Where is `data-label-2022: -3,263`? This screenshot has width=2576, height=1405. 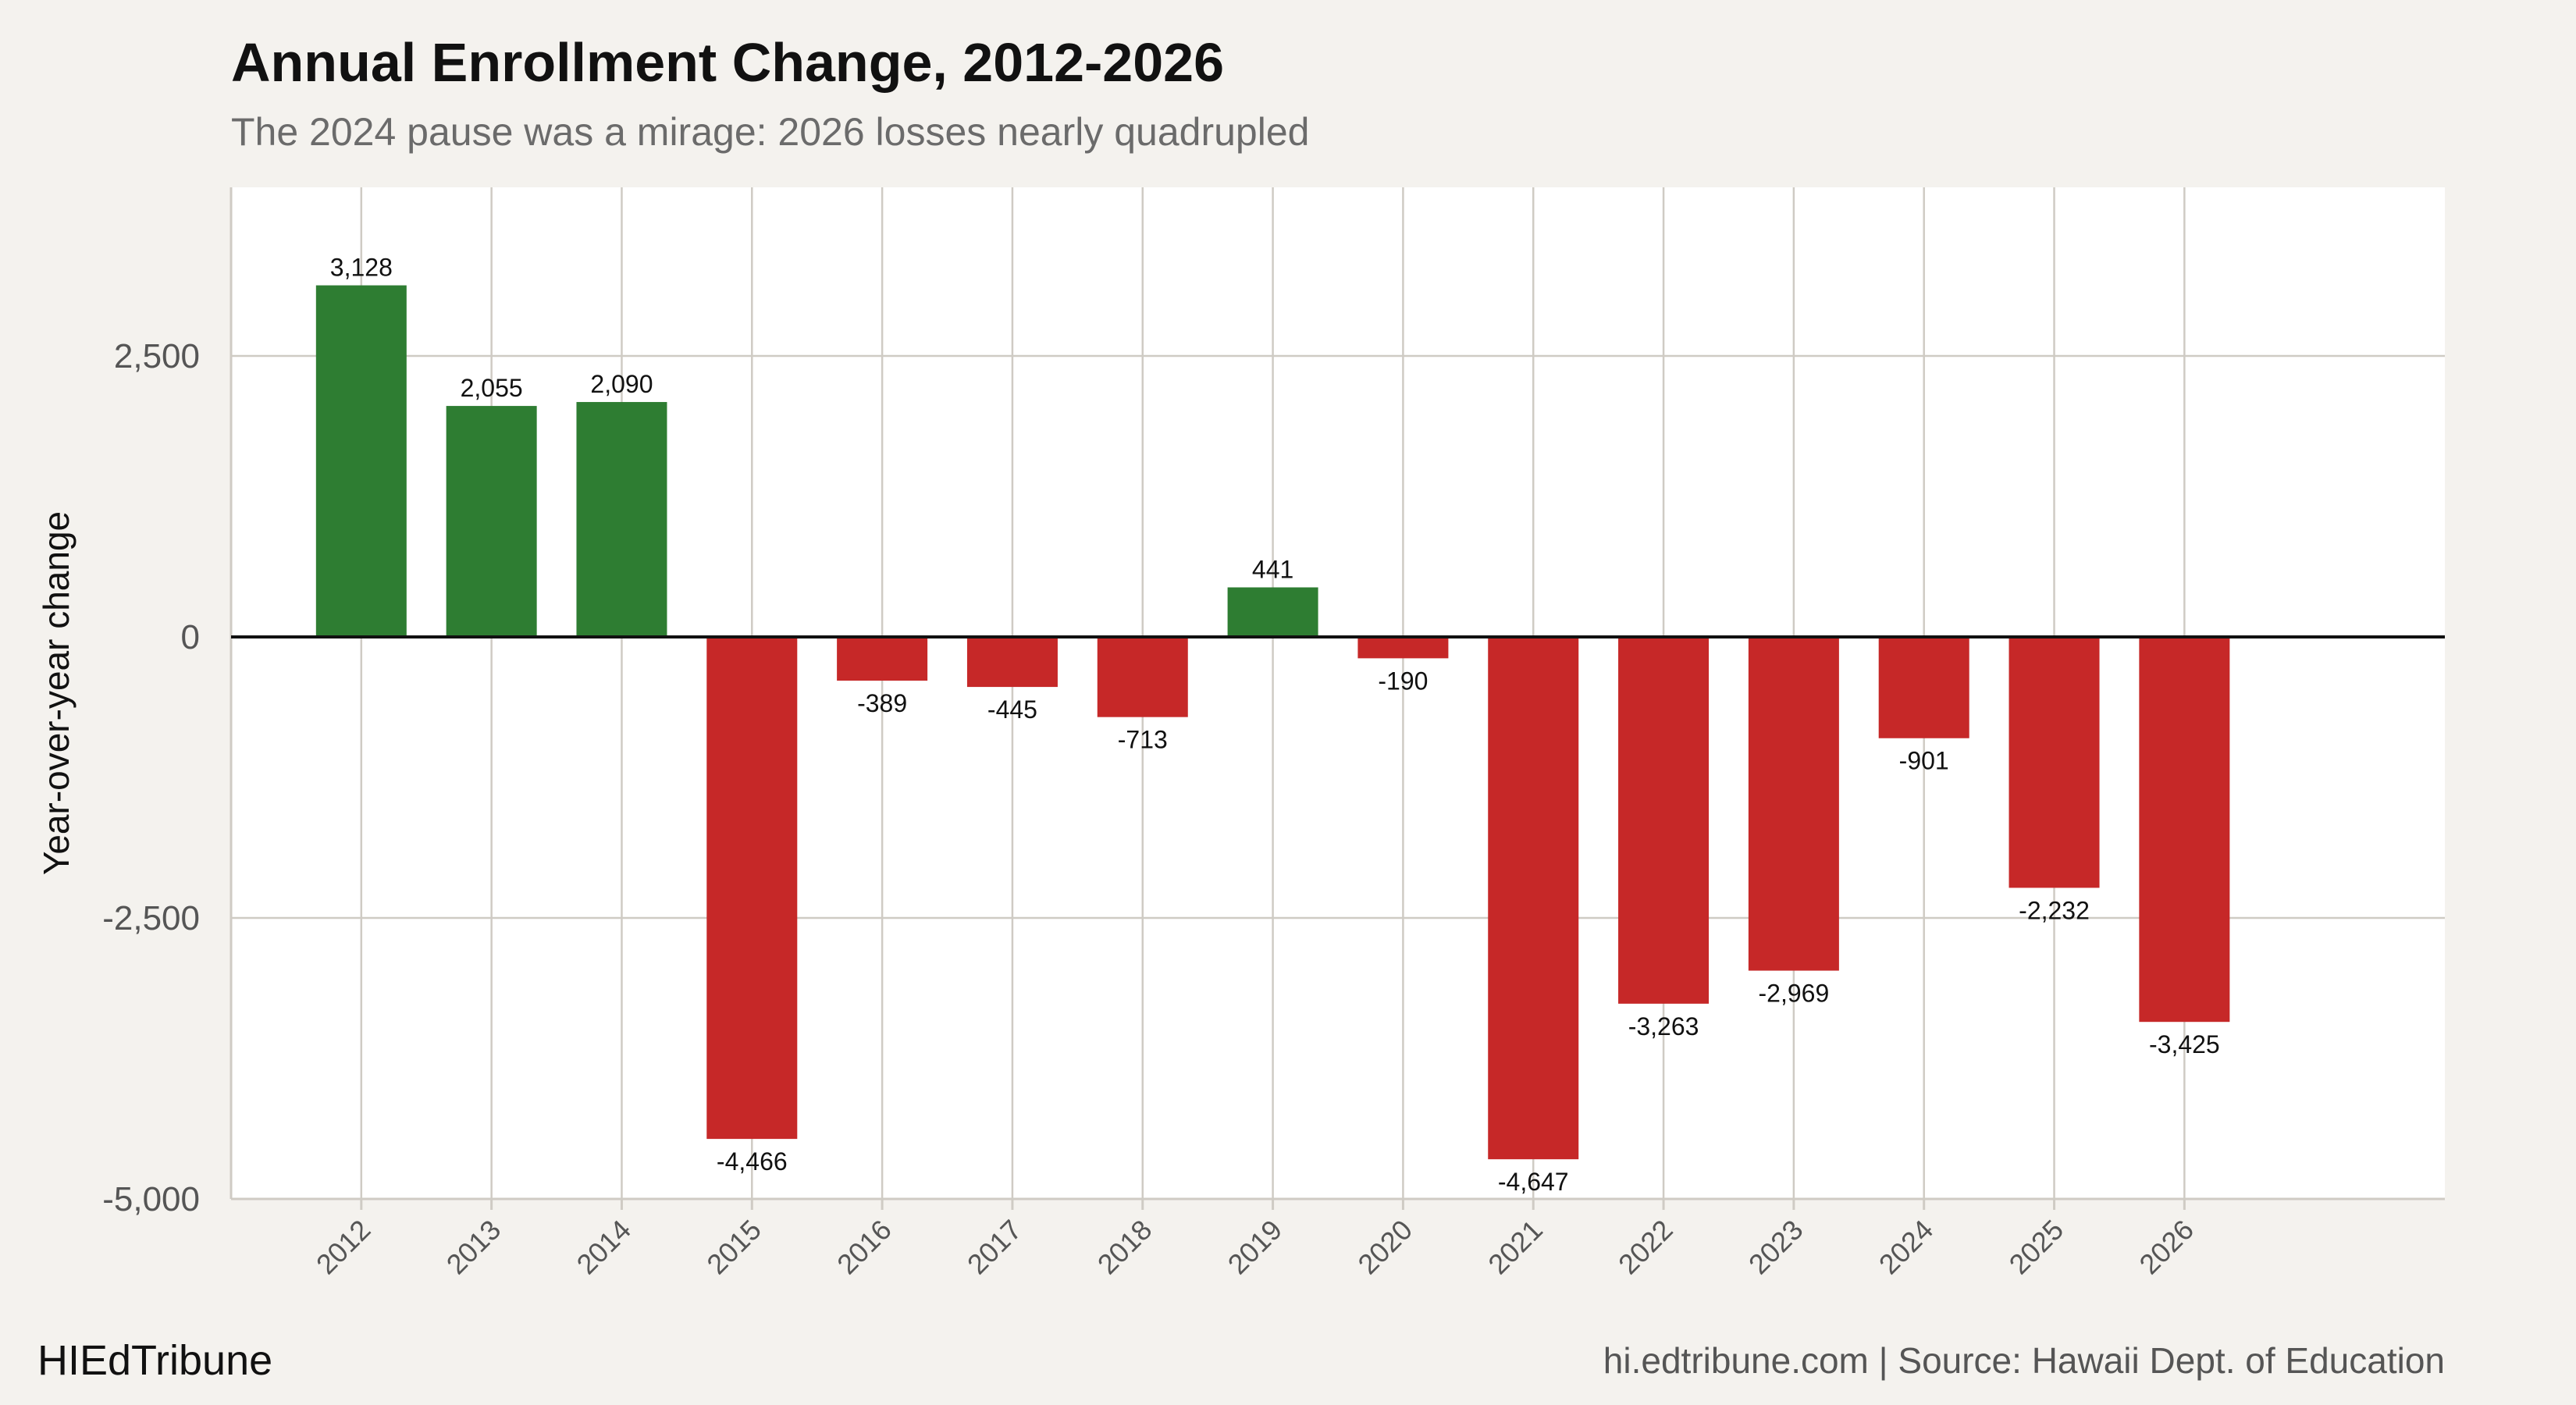
data-label-2022: -3,263 is located at coordinates (1663, 1026).